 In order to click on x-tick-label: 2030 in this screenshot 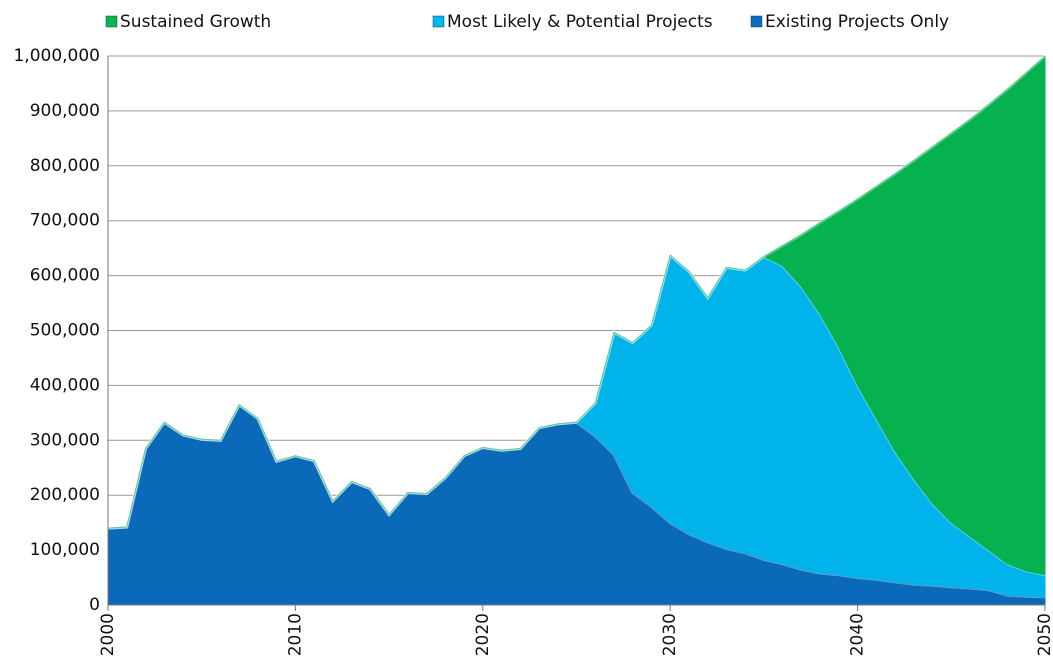, I will do `click(670, 634)`.